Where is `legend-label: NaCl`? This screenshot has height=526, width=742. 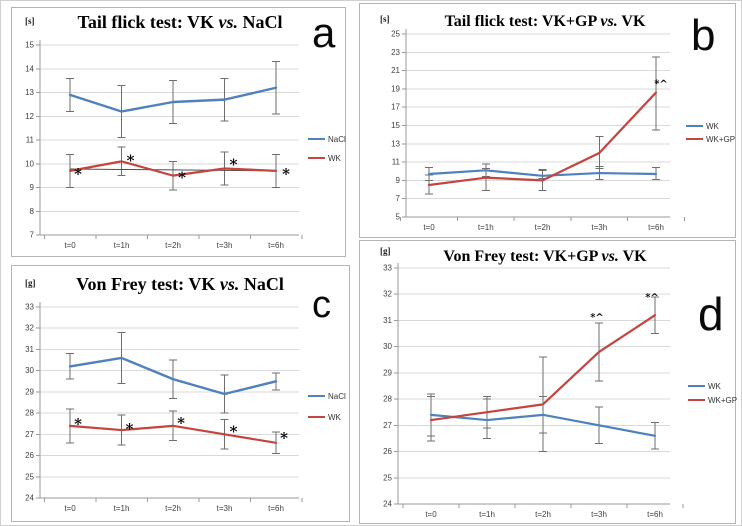
legend-label: NaCl is located at coordinates (337, 139).